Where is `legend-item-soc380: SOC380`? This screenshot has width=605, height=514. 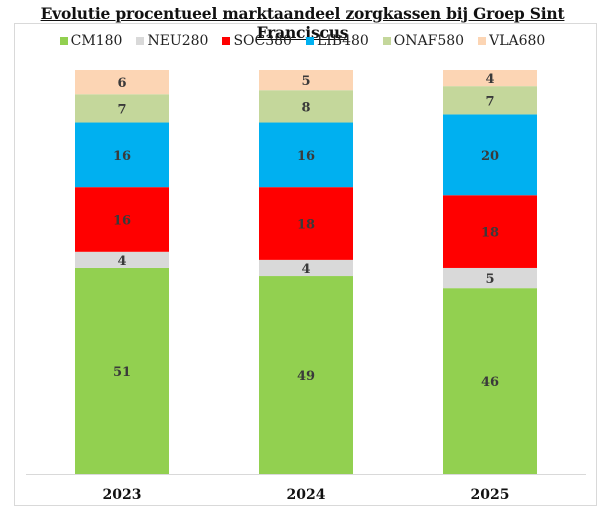
legend-item-soc380: SOC380 is located at coordinates (257, 41).